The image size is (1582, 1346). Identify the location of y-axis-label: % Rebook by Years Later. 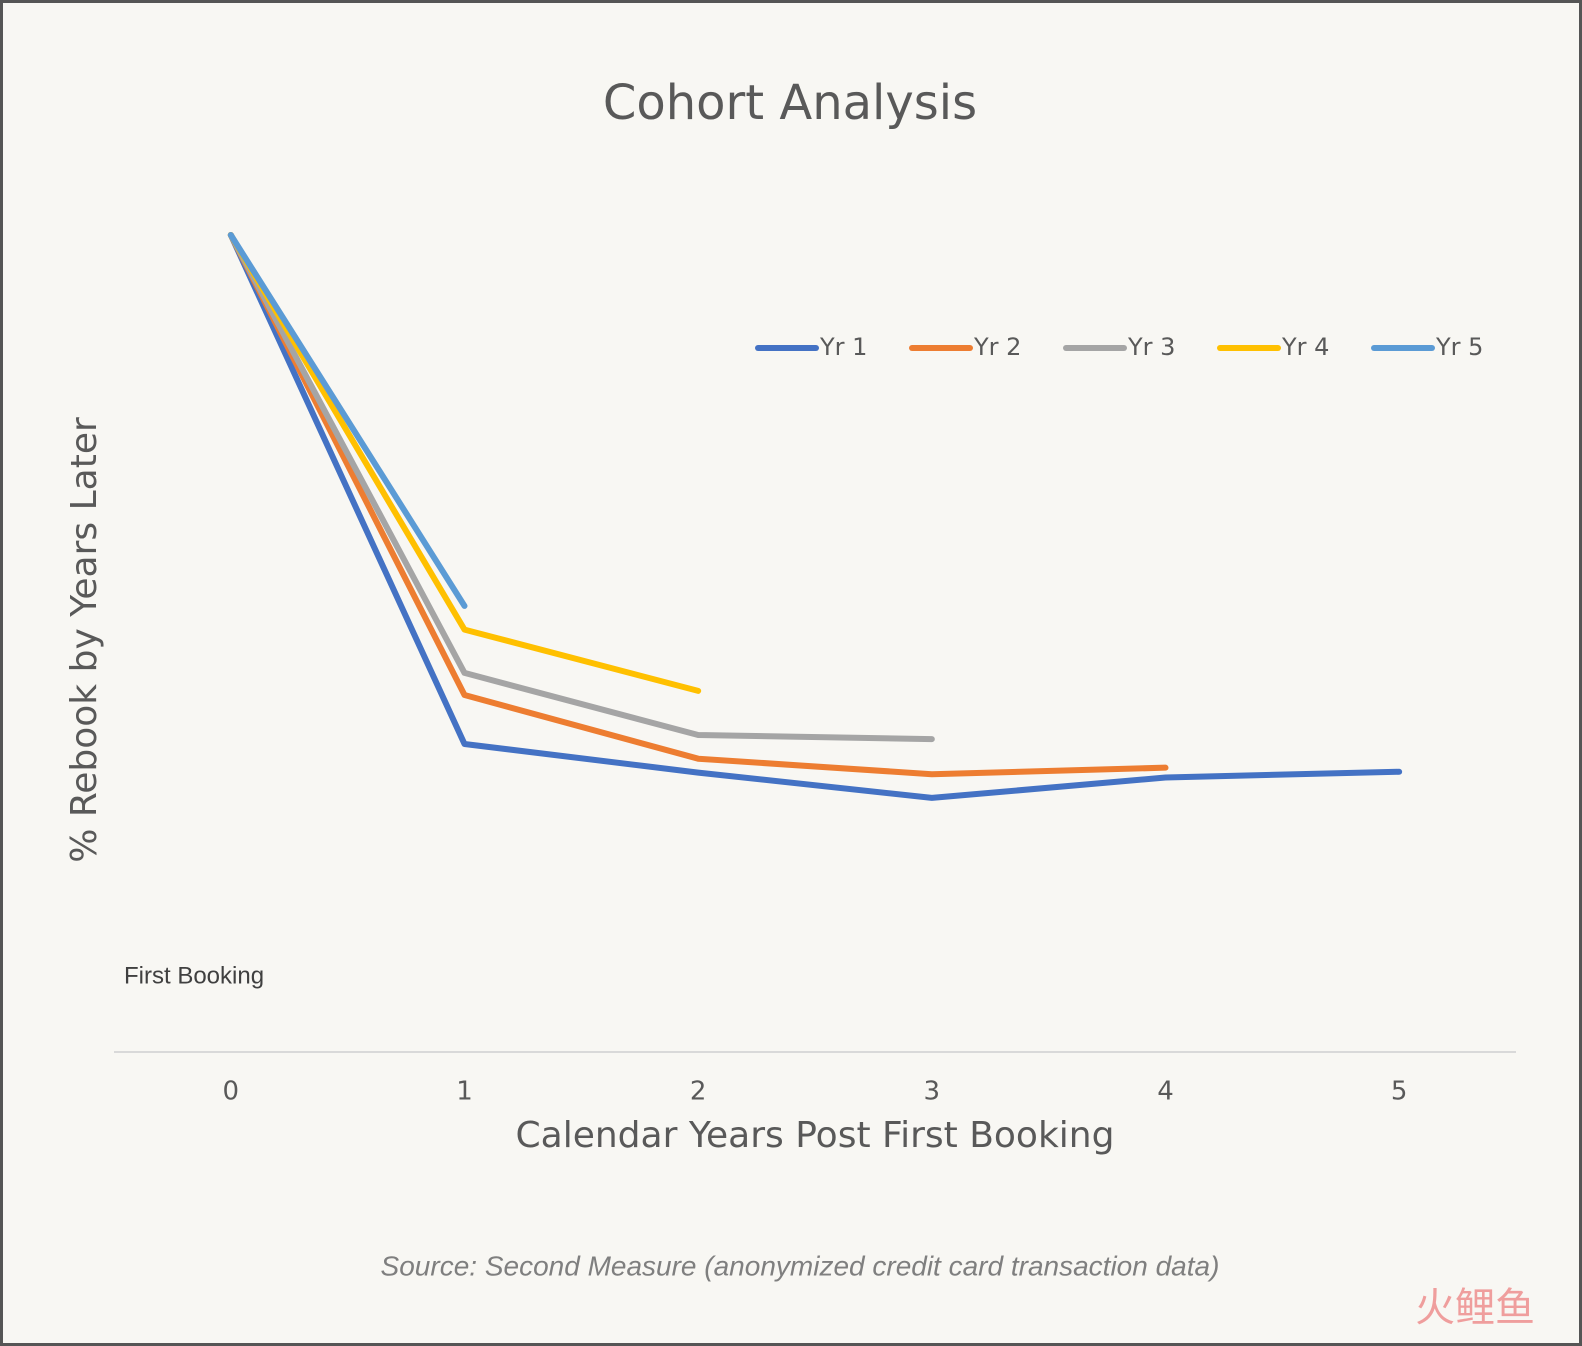
(84, 640).